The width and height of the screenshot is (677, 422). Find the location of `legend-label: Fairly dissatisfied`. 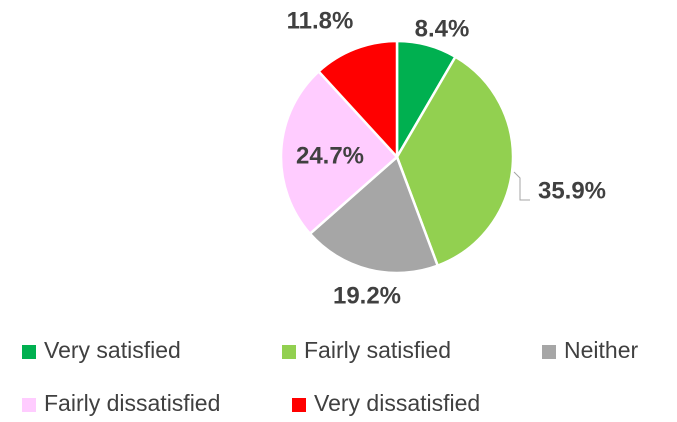

legend-label: Fairly dissatisfied is located at coordinates (132, 403).